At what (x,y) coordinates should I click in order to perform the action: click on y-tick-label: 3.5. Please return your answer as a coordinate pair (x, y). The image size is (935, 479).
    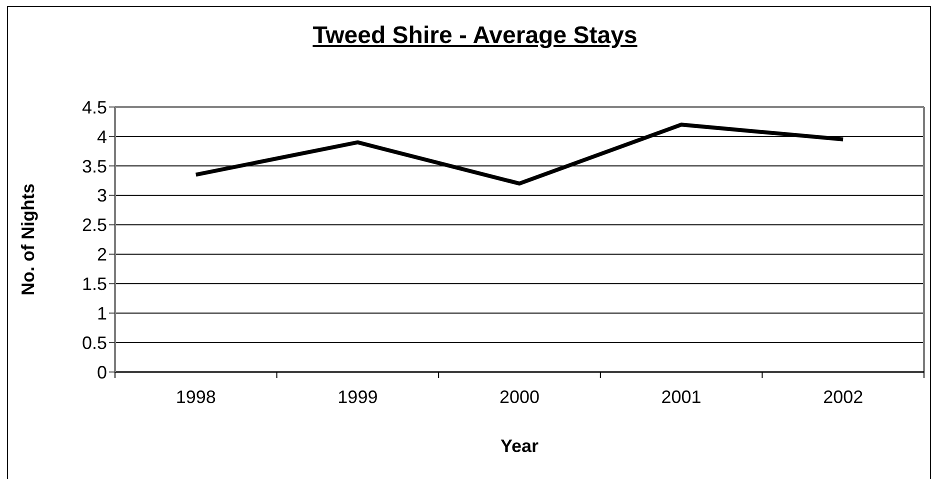
    Looking at the image, I should click on (94, 166).